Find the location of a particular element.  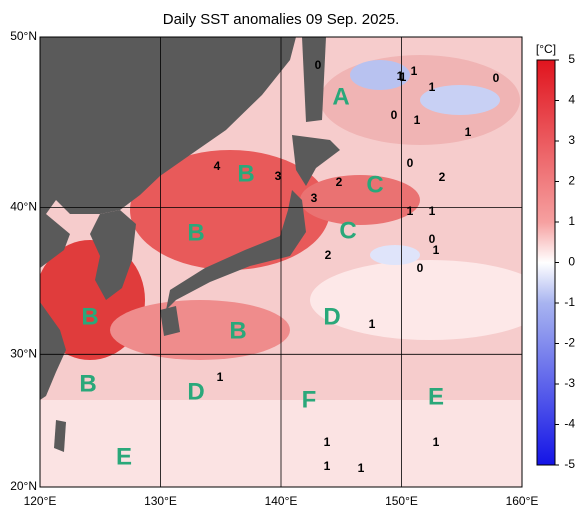

region-label: A is located at coordinates (340, 96).